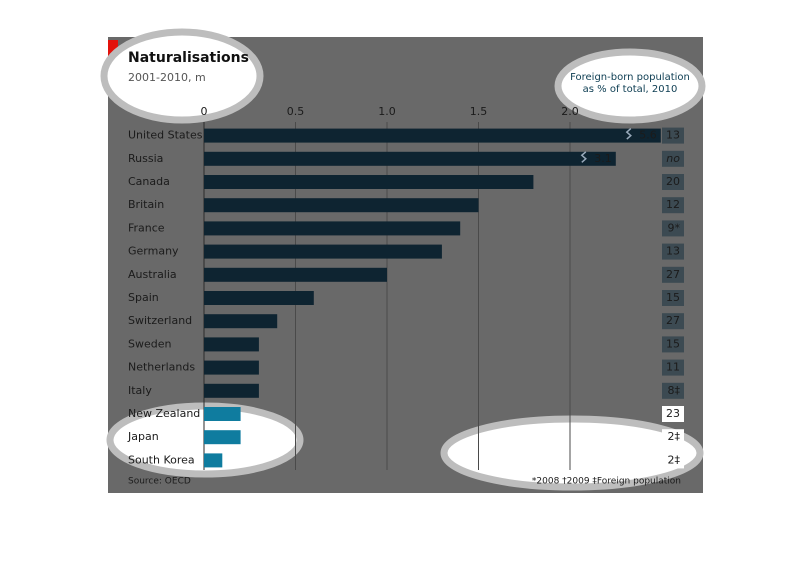 The image size is (810, 588). What do you see at coordinates (648, 135) in the screenshot?
I see `value-label: 5.6` at bounding box center [648, 135].